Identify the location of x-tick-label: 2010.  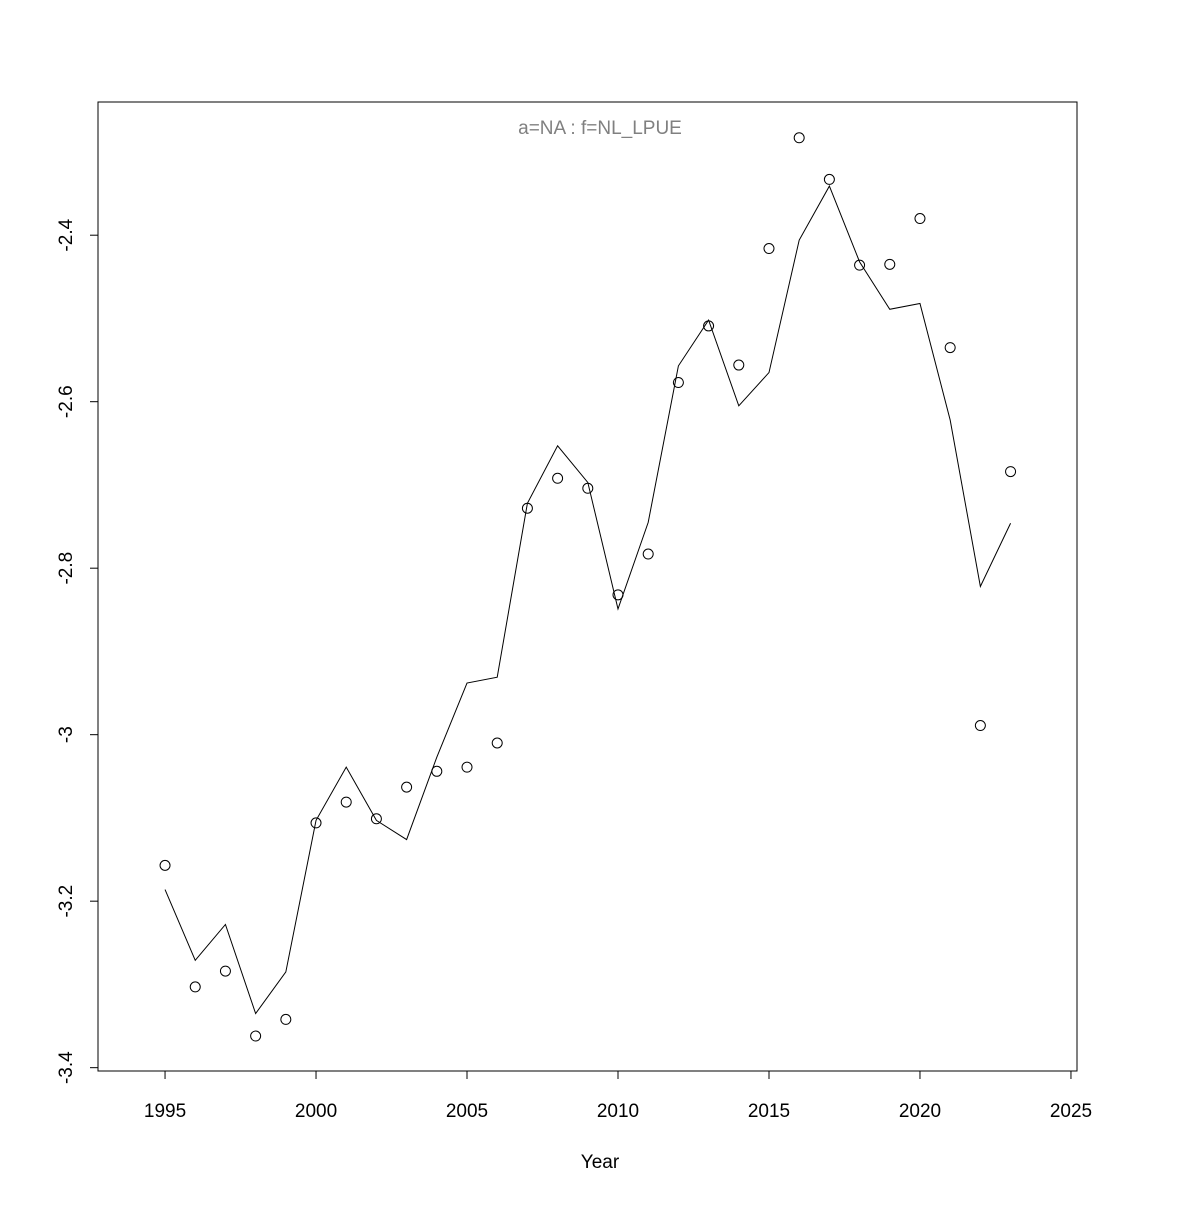
(618, 1111).